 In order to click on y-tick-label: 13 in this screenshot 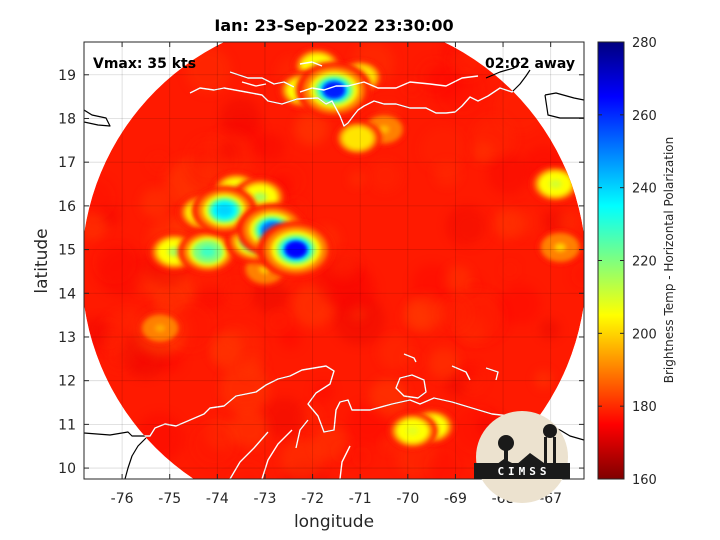, I will do `click(67, 338)`.